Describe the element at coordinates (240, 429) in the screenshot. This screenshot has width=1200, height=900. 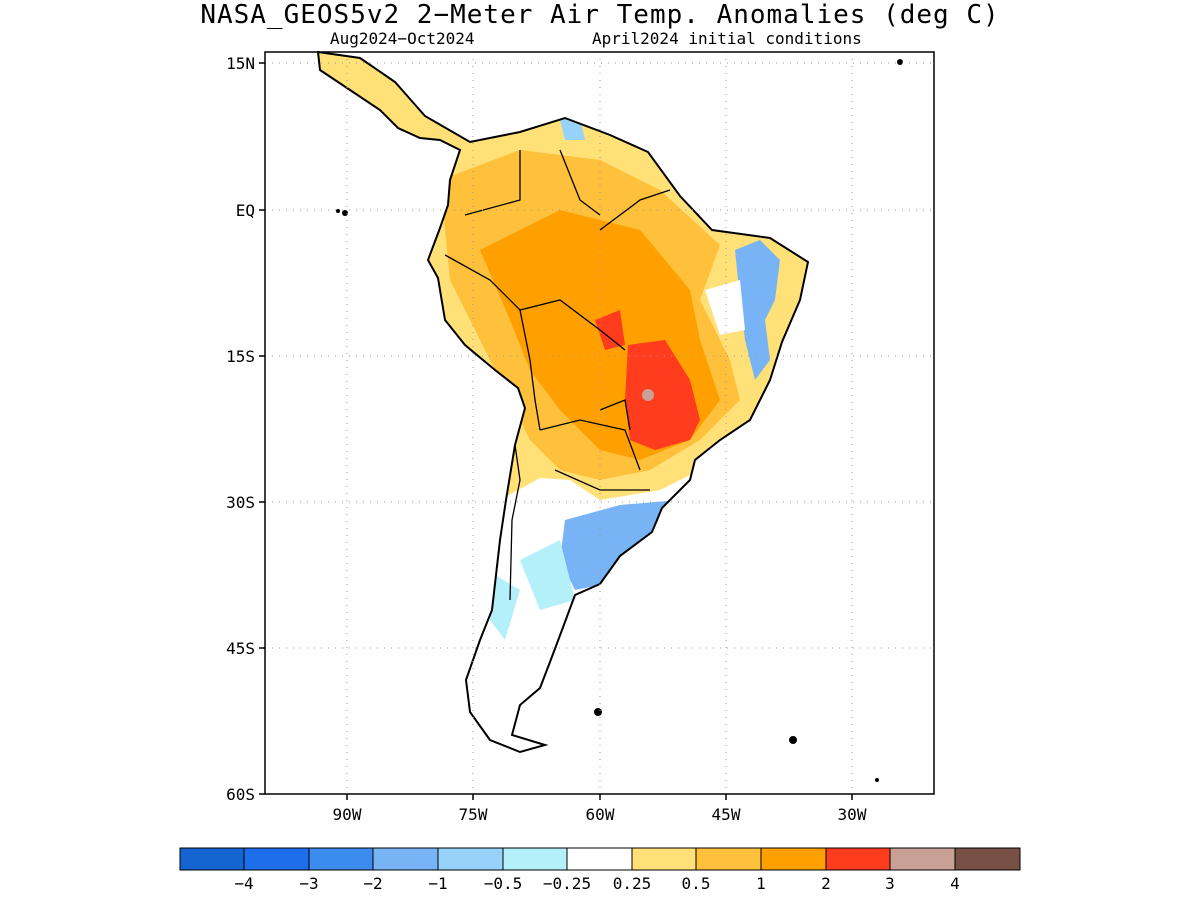
I see `lat-labels: 15N EQ 15S 30S 45S 60S` at that location.